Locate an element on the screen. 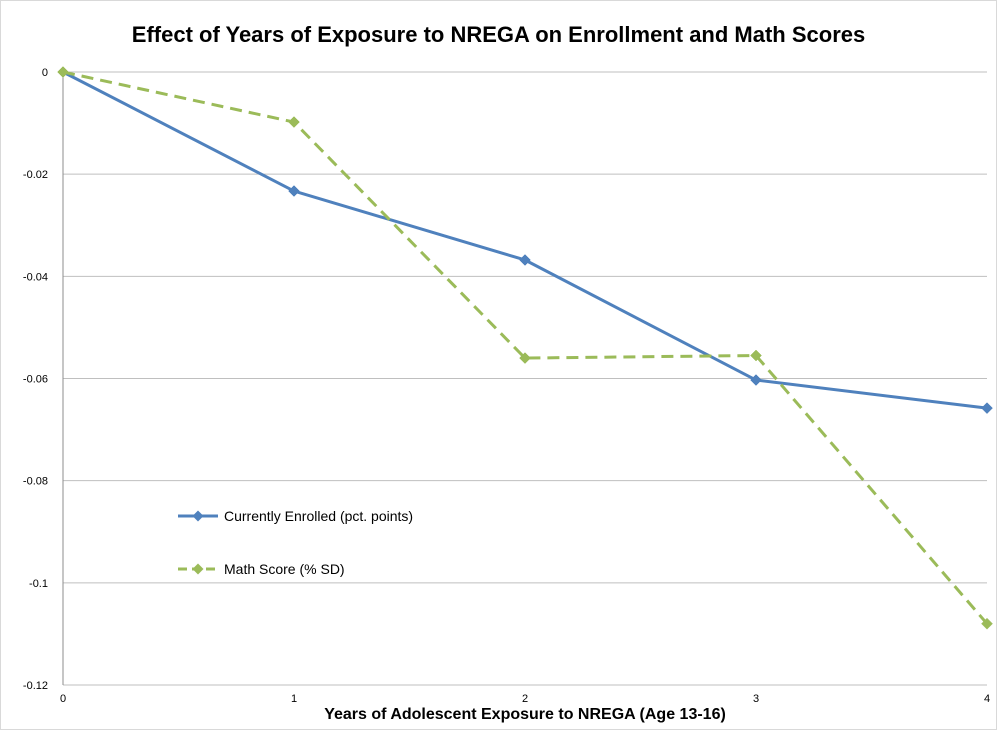 The image size is (997, 730). x-tick-label: 4 is located at coordinates (987, 699).